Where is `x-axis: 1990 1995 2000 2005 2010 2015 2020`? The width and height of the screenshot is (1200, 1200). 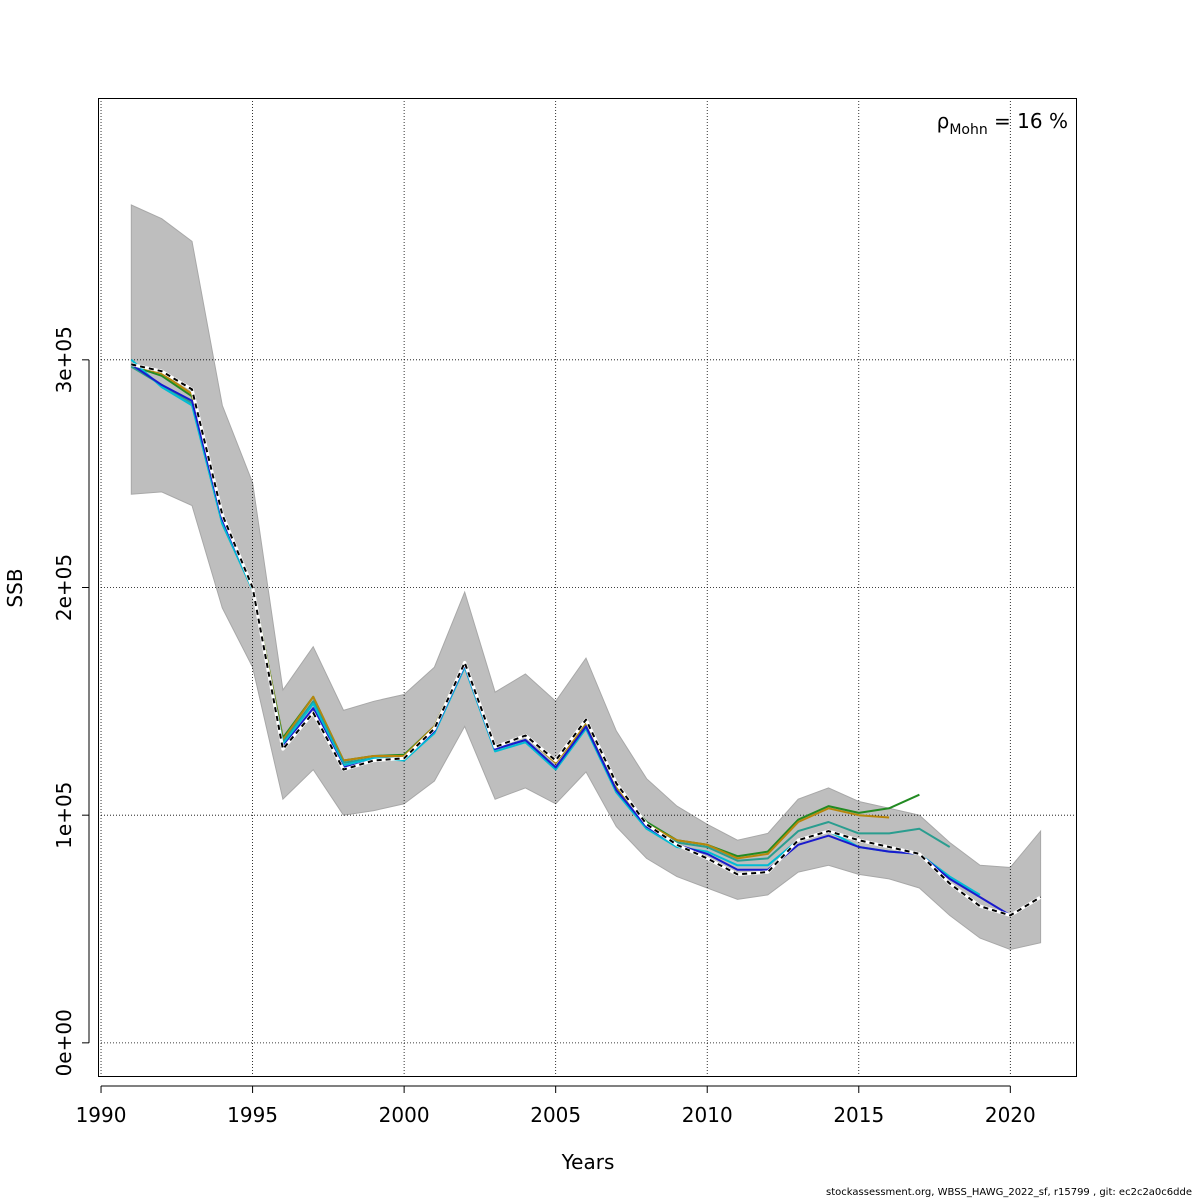
x-axis: 1990 1995 2000 2005 2010 2015 2020 is located at coordinates (556, 1106).